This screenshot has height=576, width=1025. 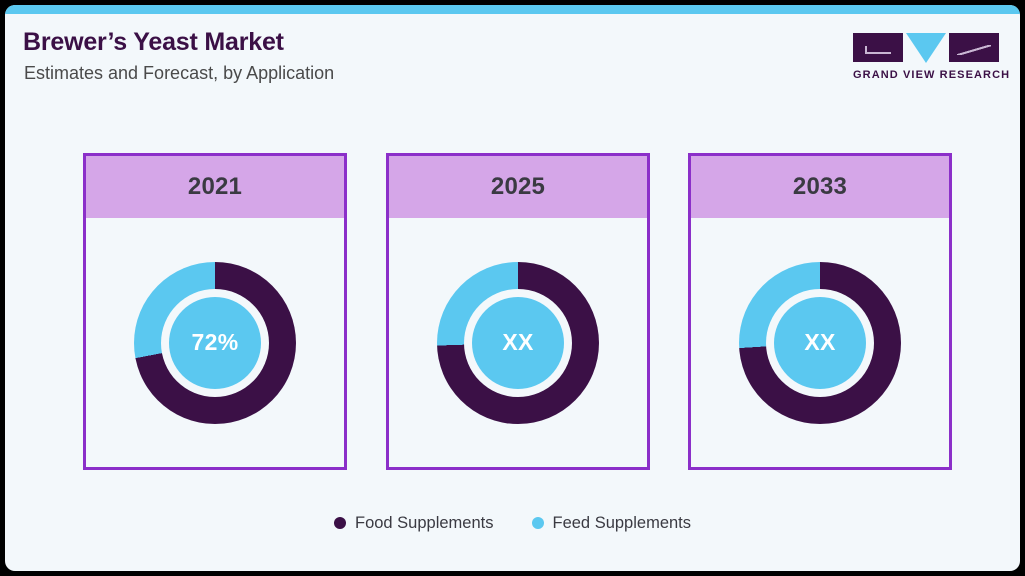 What do you see at coordinates (866, 50) in the screenshot?
I see `logo-notch-vertical` at bounding box center [866, 50].